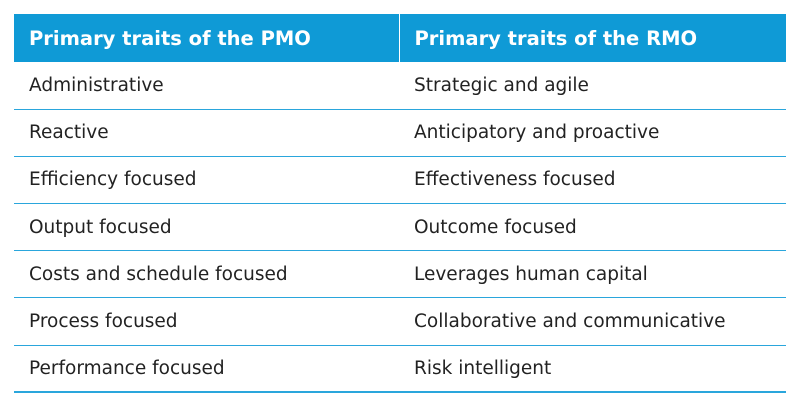 This screenshot has width=800, height=411. I want to click on table-row: Output focused Outcome focused, so click(400, 227).